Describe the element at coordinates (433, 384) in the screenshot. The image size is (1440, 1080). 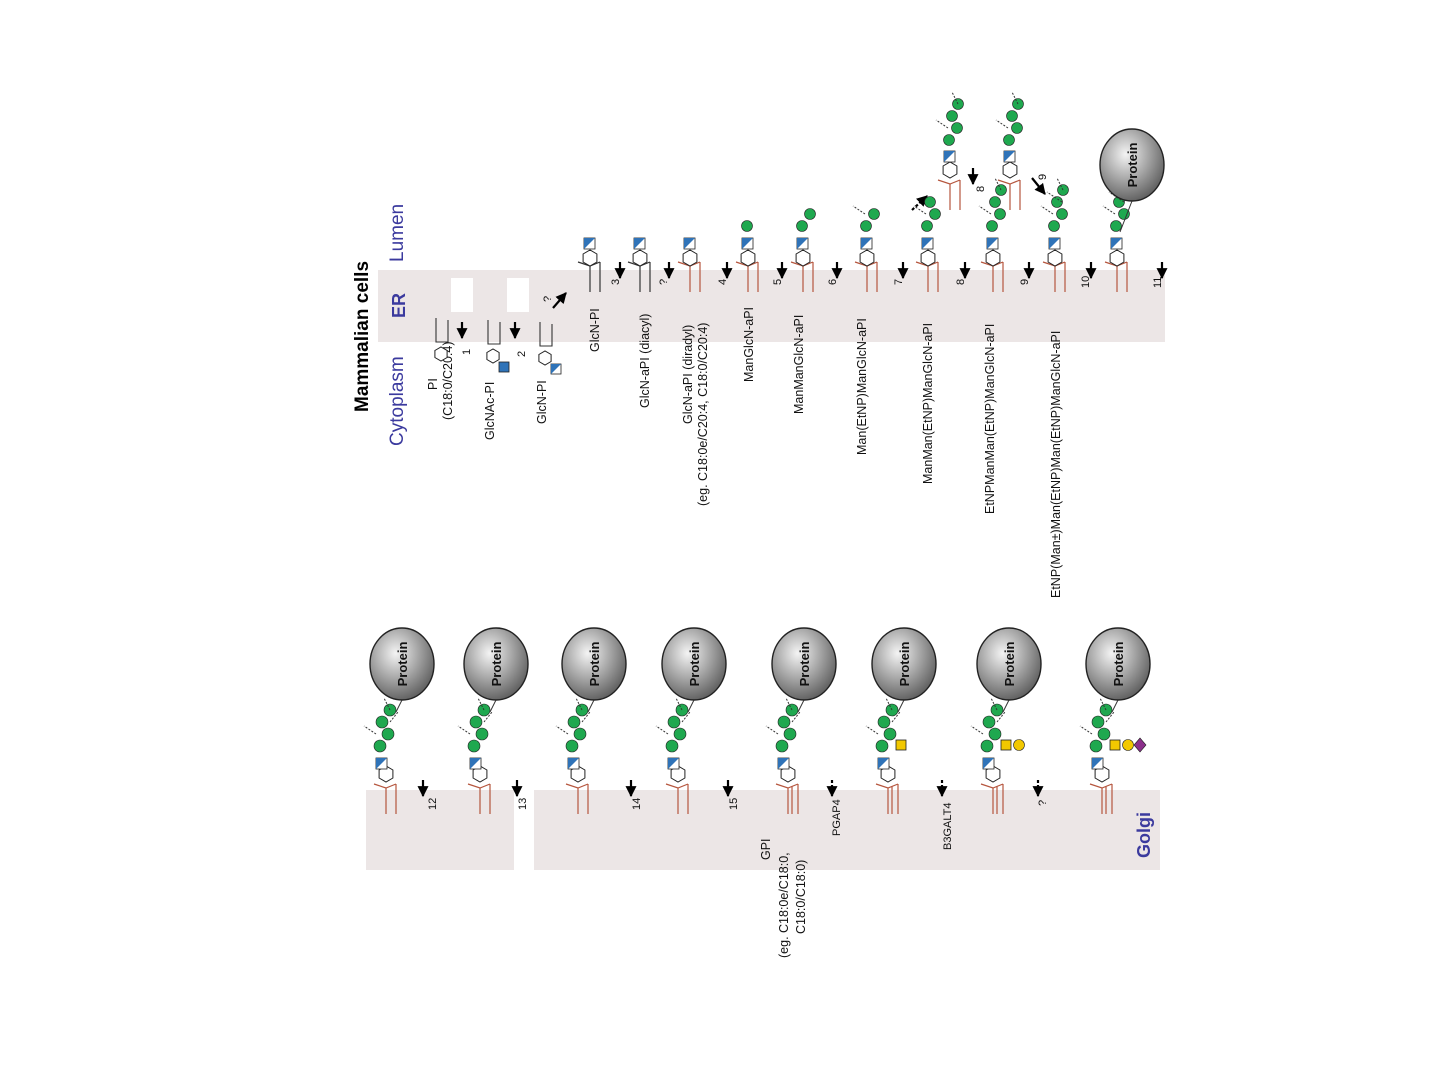
I see `label-pi: PI` at that location.